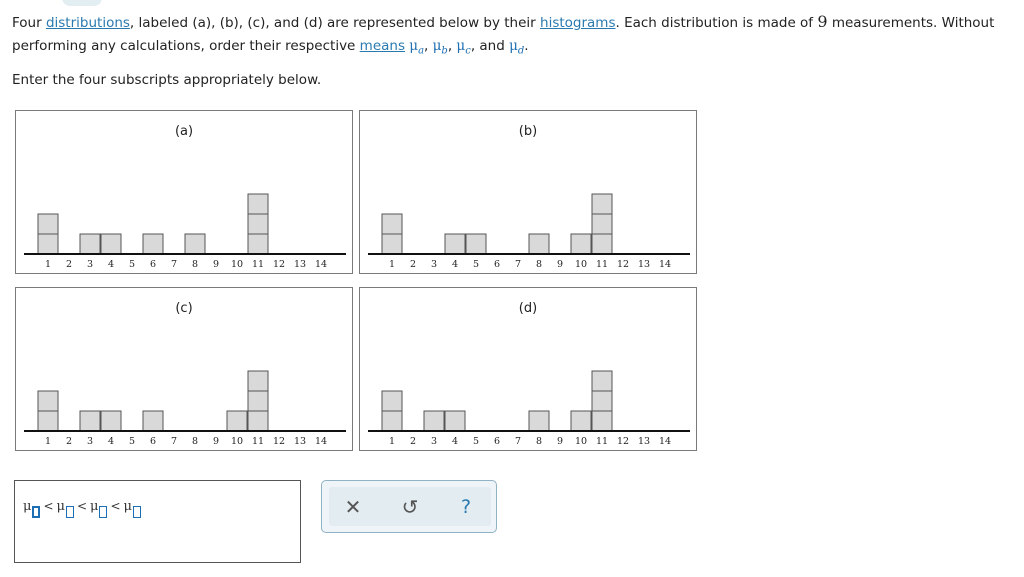 The width and height of the screenshot is (1024, 577). Describe the element at coordinates (185, 374) in the screenshot. I see `histogram-svg: (c)1 2 3 4 5 6 7 8 9 10 11 12 13 14` at that location.